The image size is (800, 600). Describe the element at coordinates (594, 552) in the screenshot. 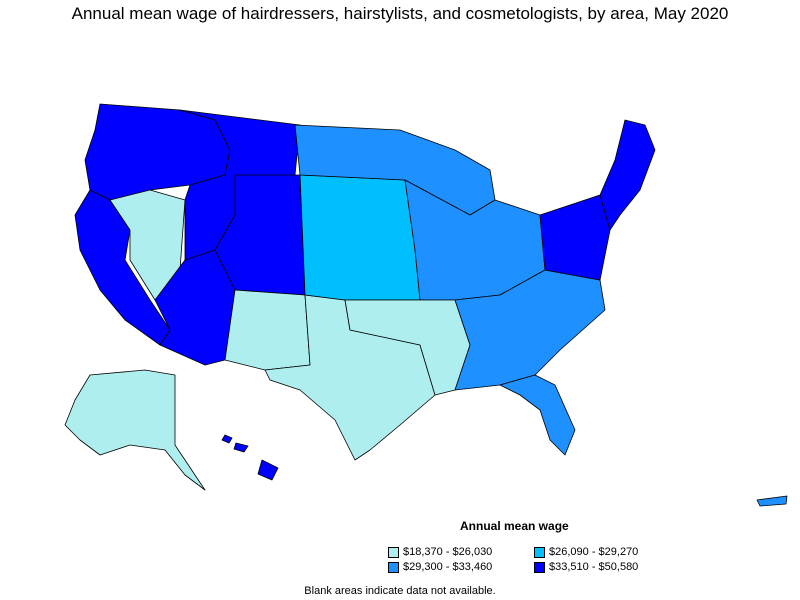

I see `legend-label: $26,090 - $29,270` at that location.